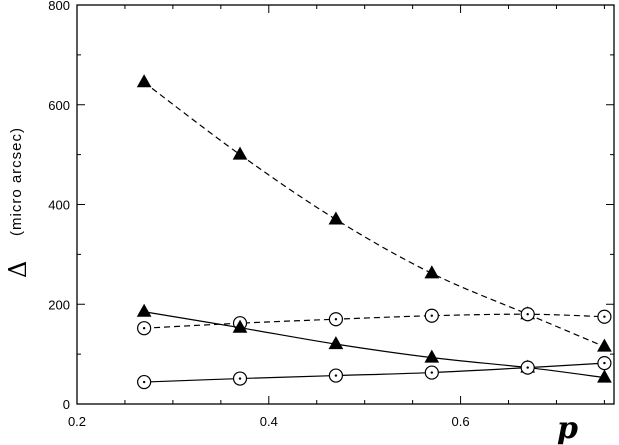  Describe the element at coordinates (59, 205) in the screenshot. I see `y-tick-label: 400` at that location.